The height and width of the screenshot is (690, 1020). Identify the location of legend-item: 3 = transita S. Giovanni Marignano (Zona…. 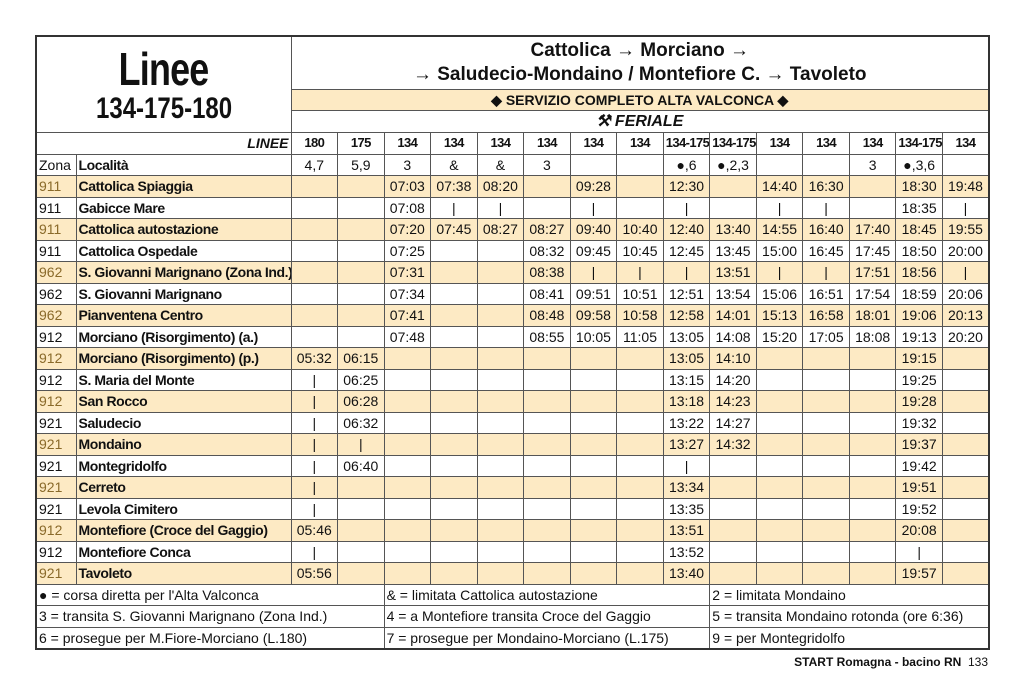
(210, 616).